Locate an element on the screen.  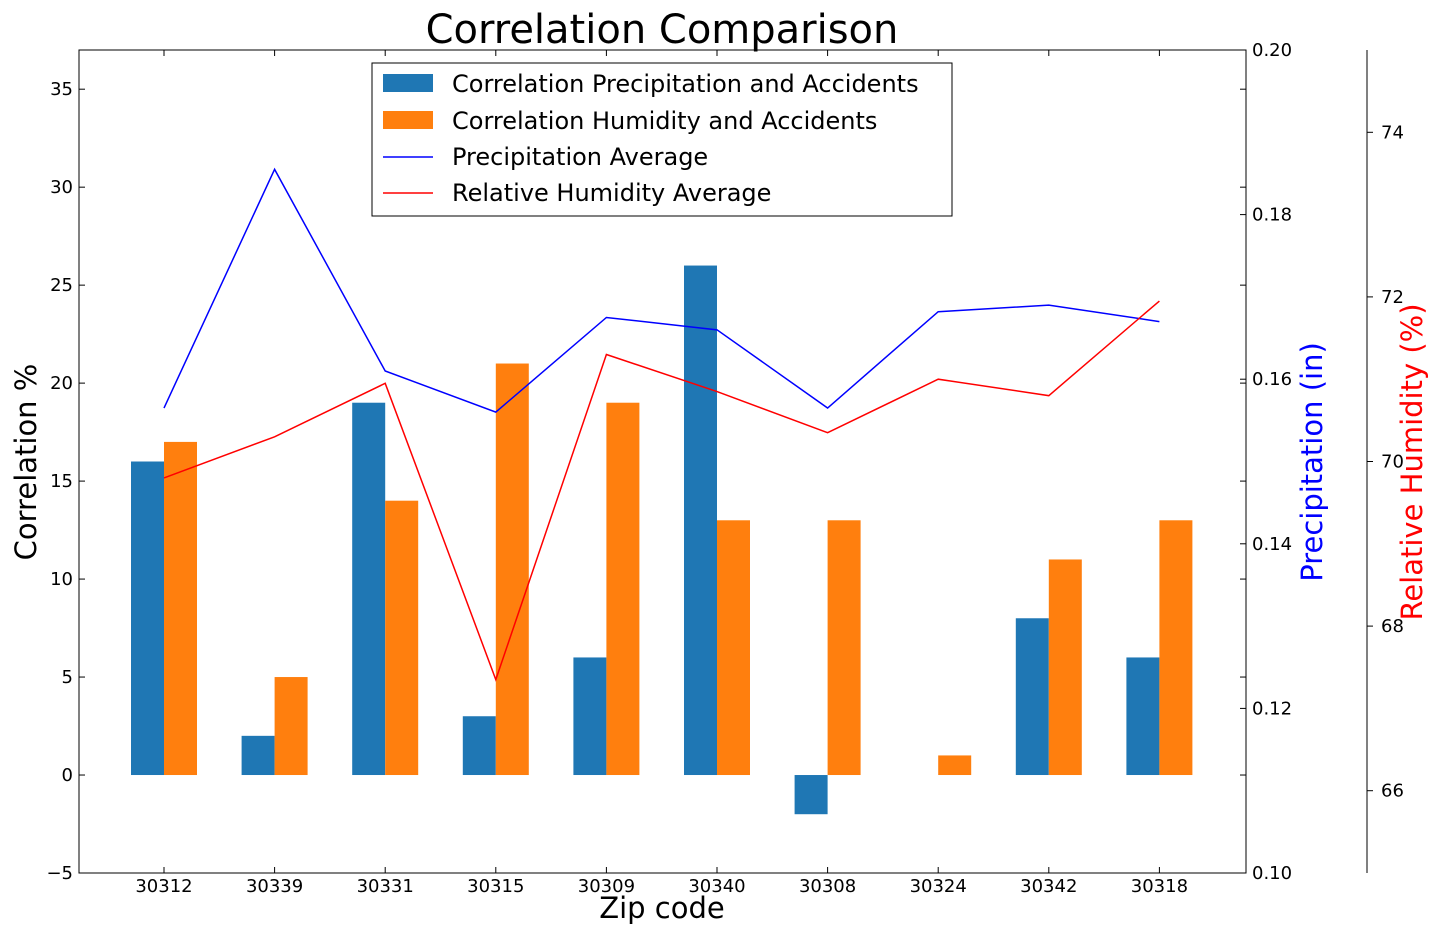
legend-label: Correlation Precipitation and Accidents is located at coordinates (685, 84).